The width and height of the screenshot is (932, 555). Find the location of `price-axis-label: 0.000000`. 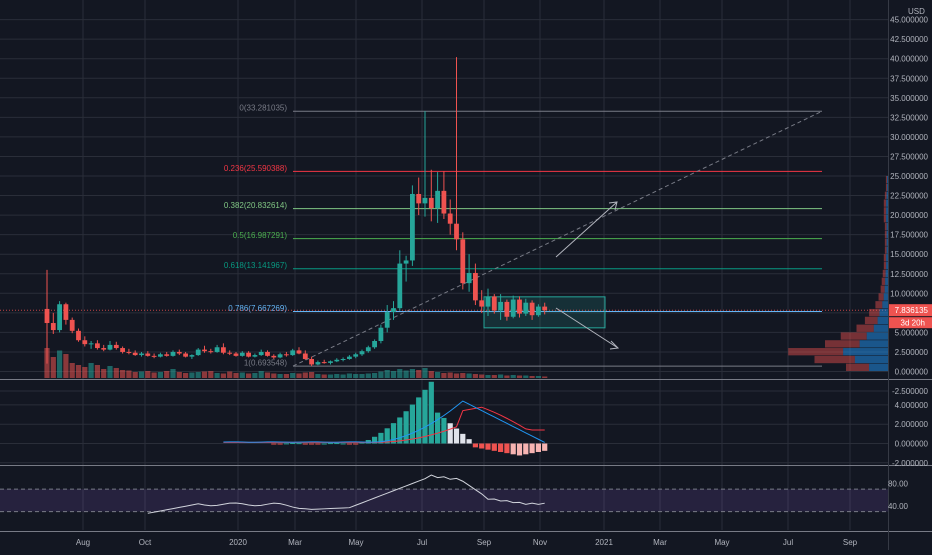

price-axis-label: 0.000000 is located at coordinates (912, 372).